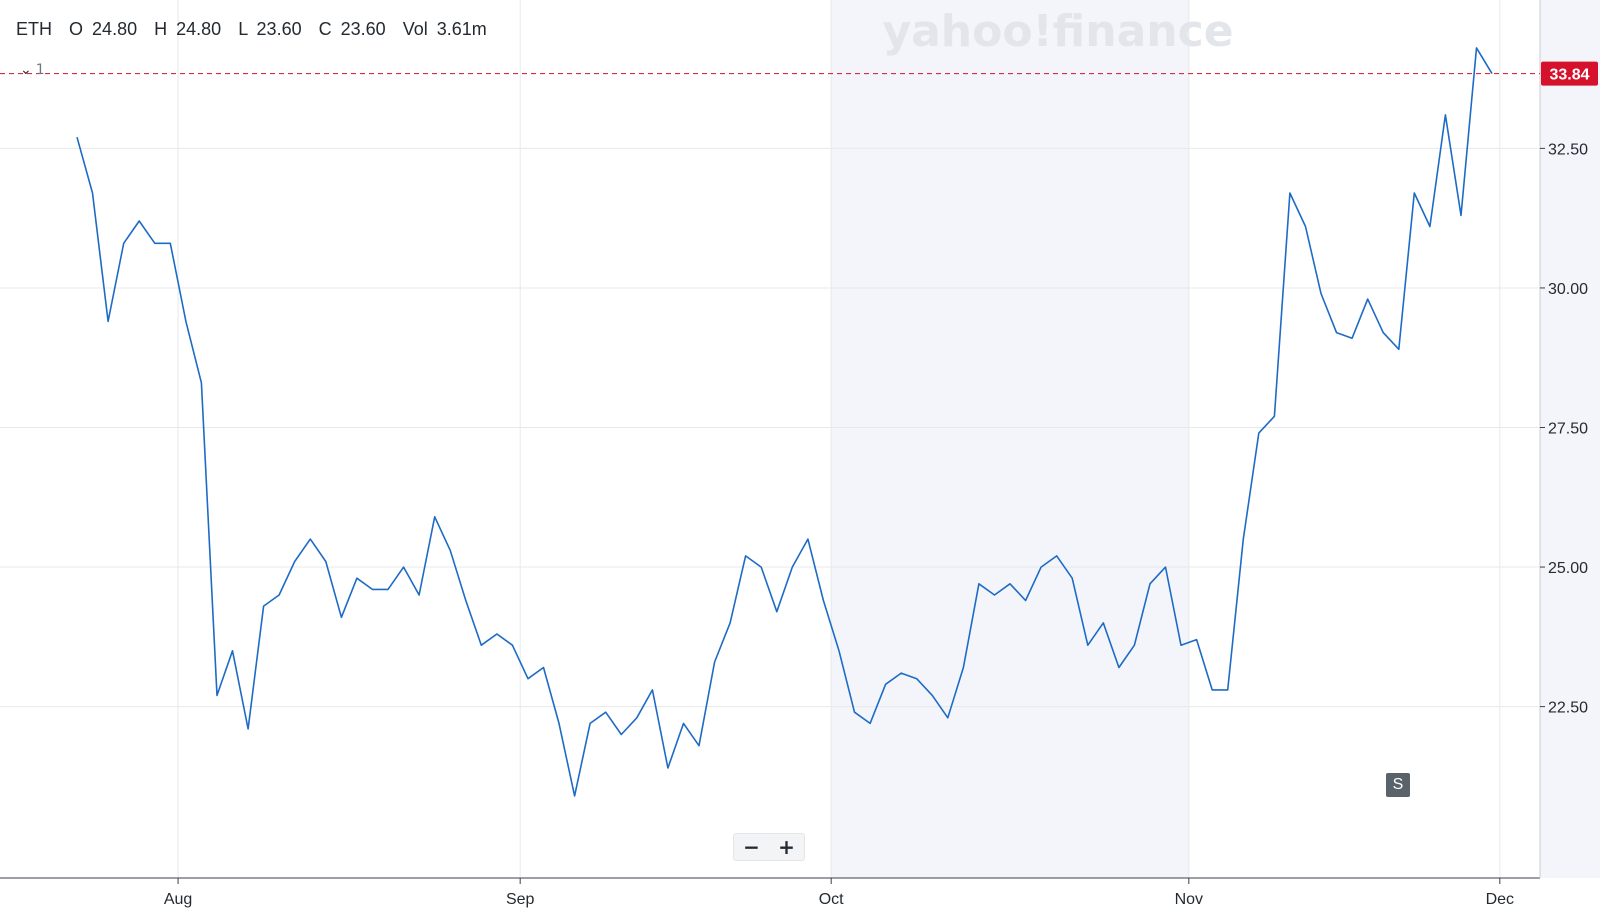 The image size is (1600, 909). Describe the element at coordinates (1568, 708) in the screenshot. I see `y-tick-label: 22.50` at that location.